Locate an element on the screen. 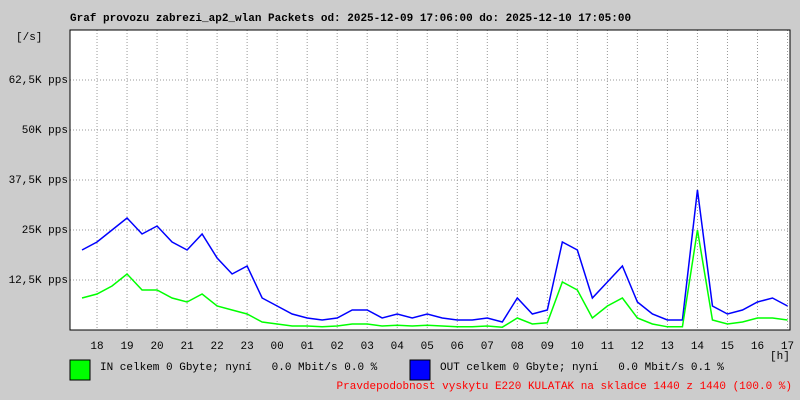  x-tick-label: 05 is located at coordinates (427, 347).